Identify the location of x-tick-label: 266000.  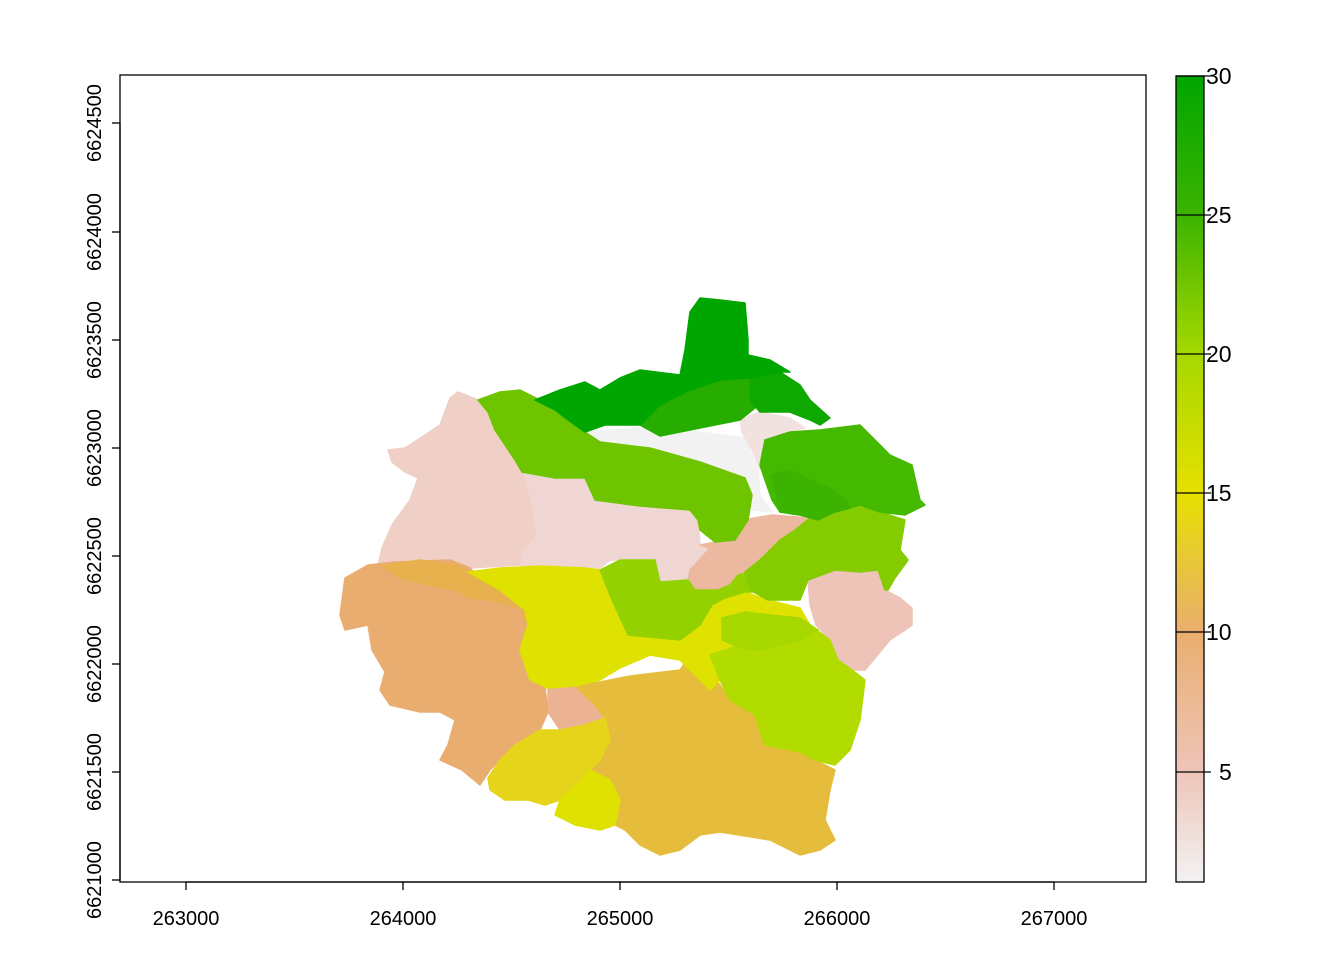
(837, 919).